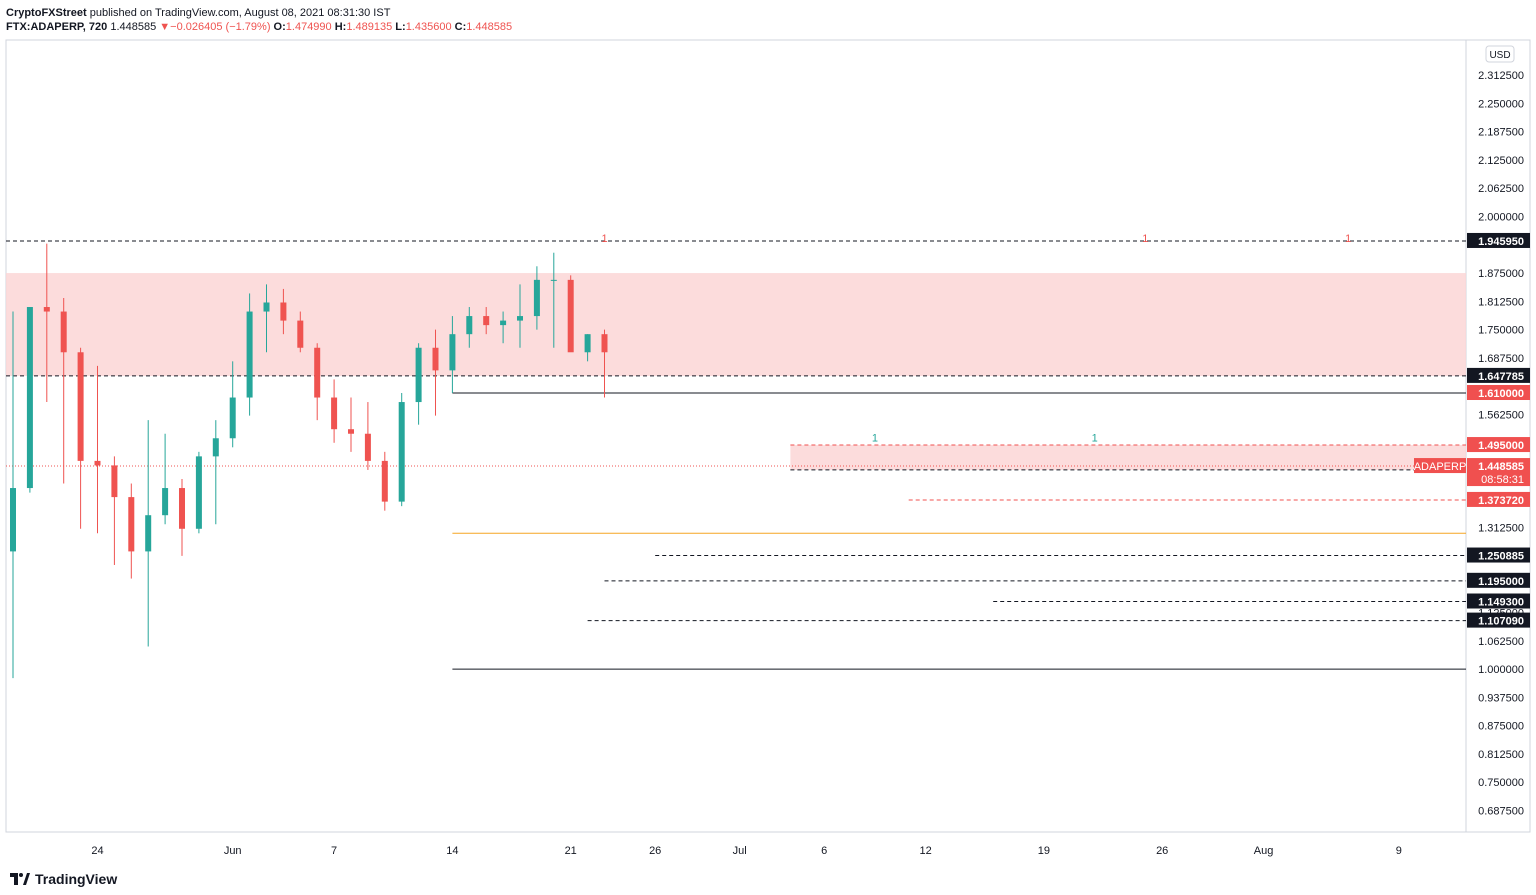 The width and height of the screenshot is (1536, 895). I want to click on level-label-text: 1.373720, so click(1501, 501).